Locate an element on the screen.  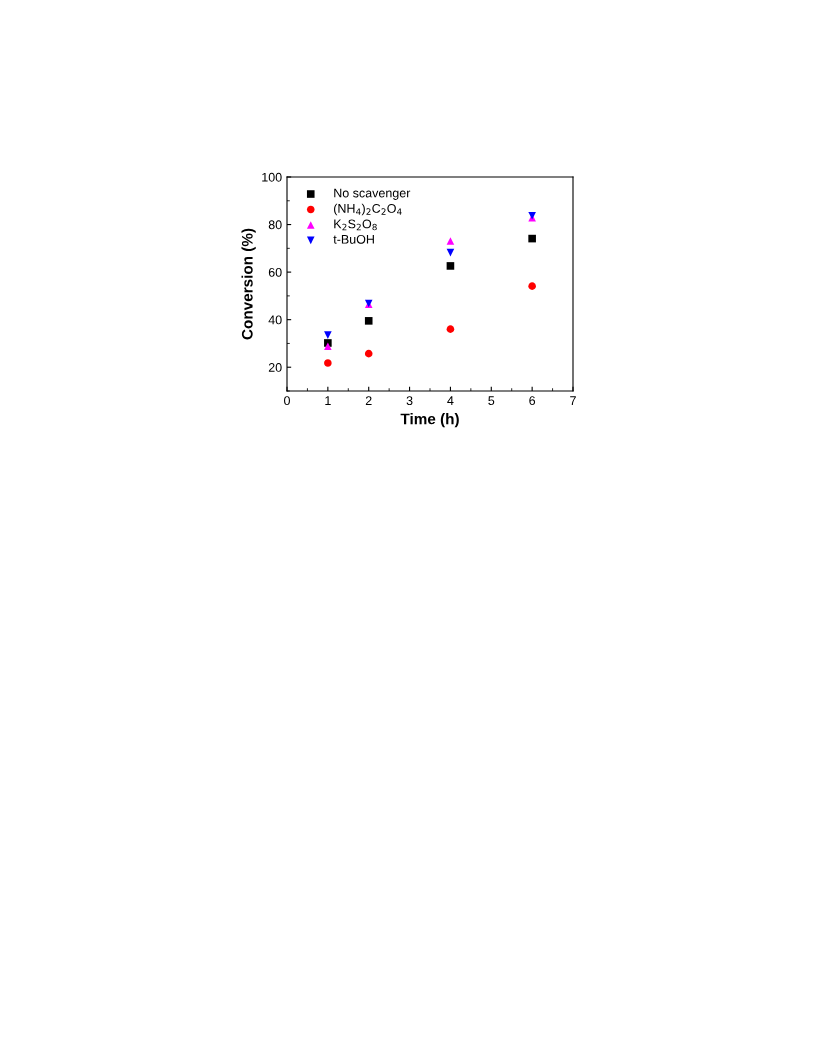
y-tick-label: 40 is located at coordinates (275, 320).